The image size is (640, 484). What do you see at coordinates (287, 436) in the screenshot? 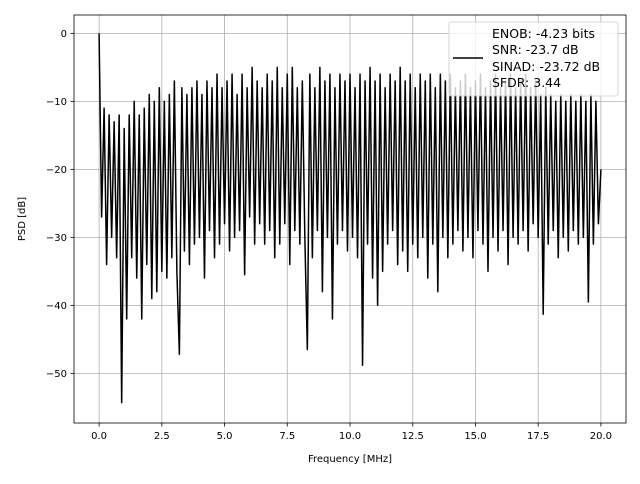
I see `x-tick-label: 7.5` at bounding box center [287, 436].